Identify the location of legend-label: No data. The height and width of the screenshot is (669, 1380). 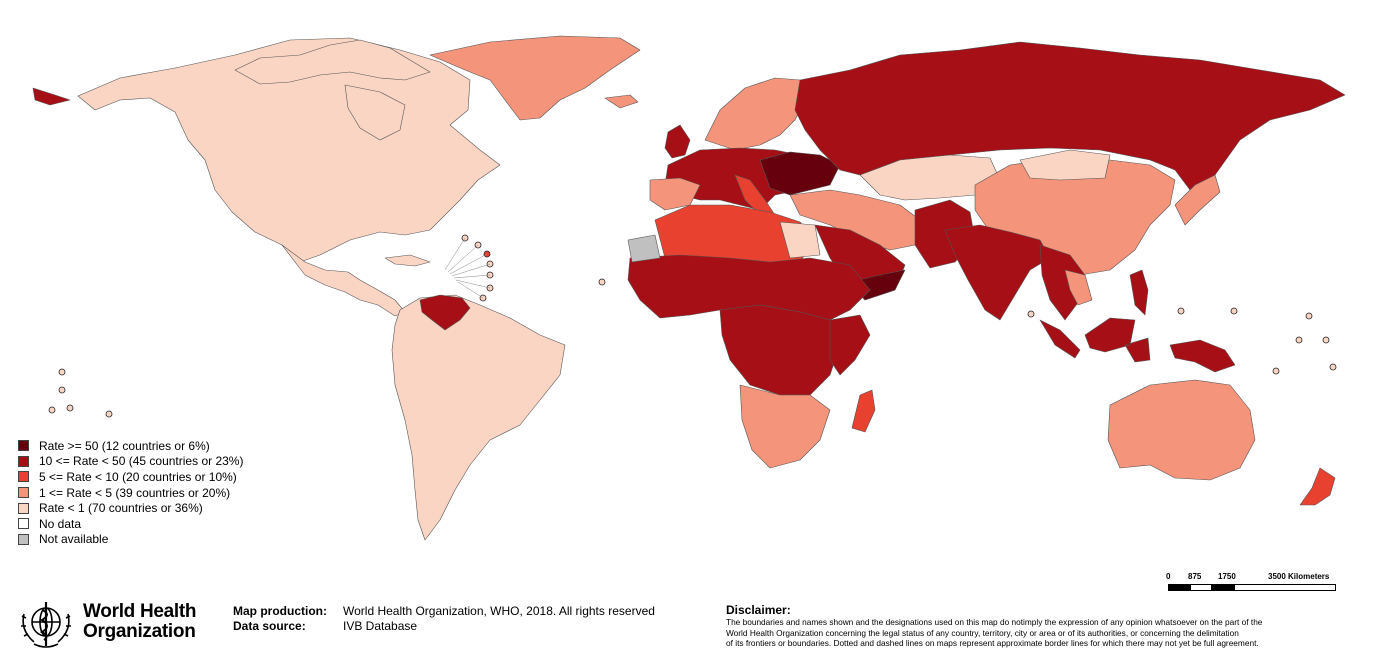
(60, 523).